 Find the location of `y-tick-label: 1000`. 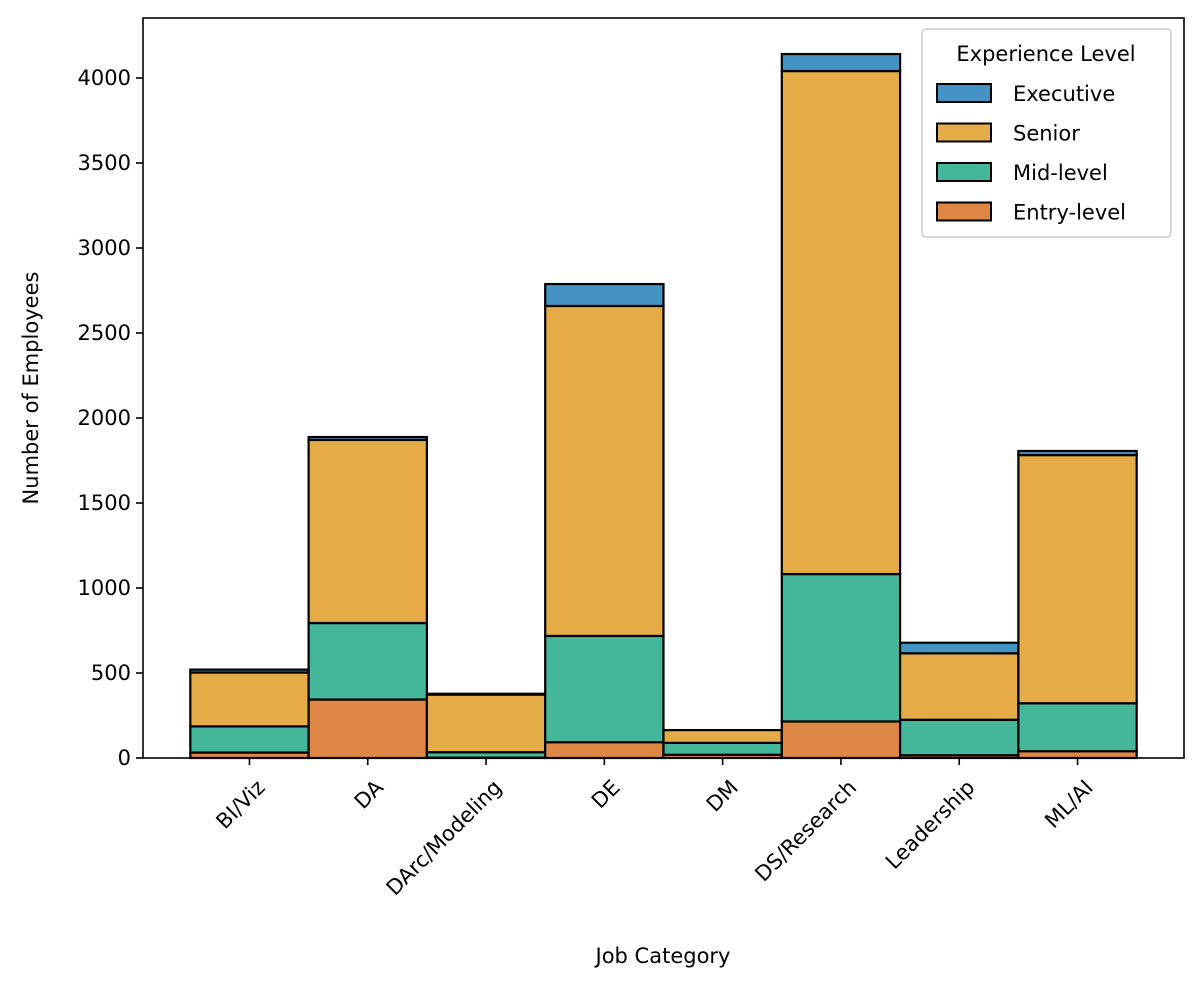

y-tick-label: 1000 is located at coordinates (104, 588).